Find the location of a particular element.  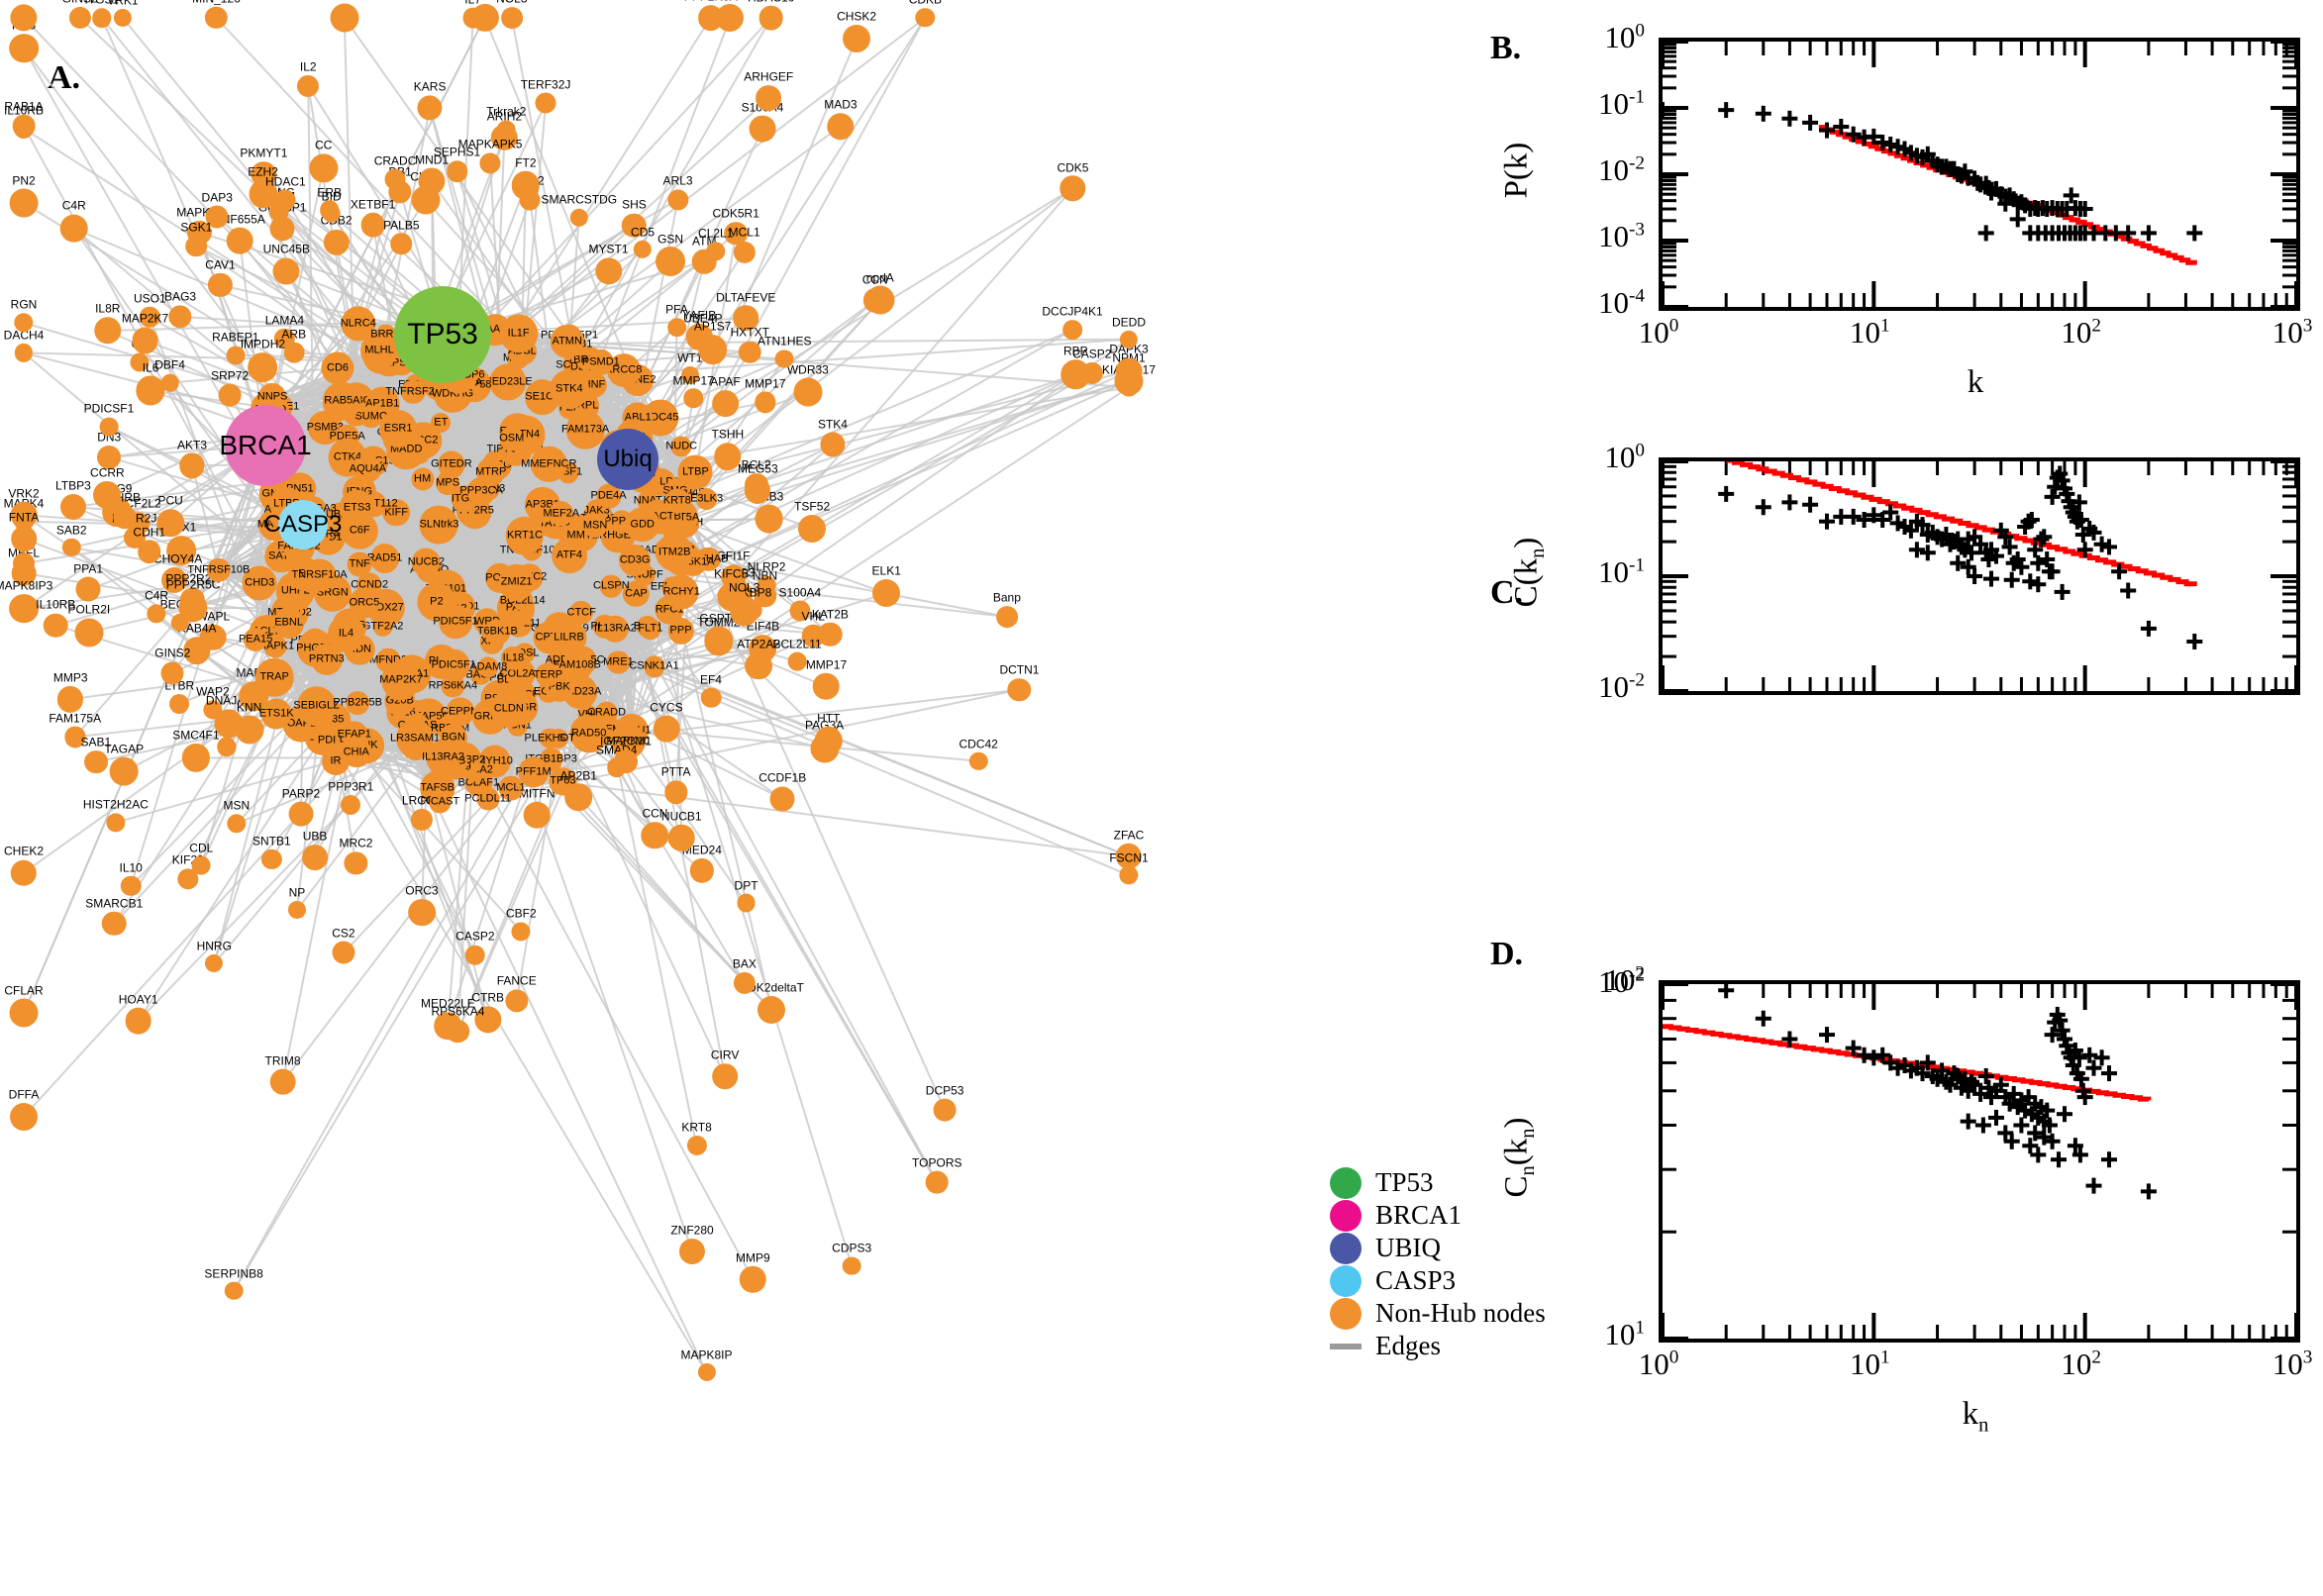

hub-node-tp53: TP53 is located at coordinates (443, 334).